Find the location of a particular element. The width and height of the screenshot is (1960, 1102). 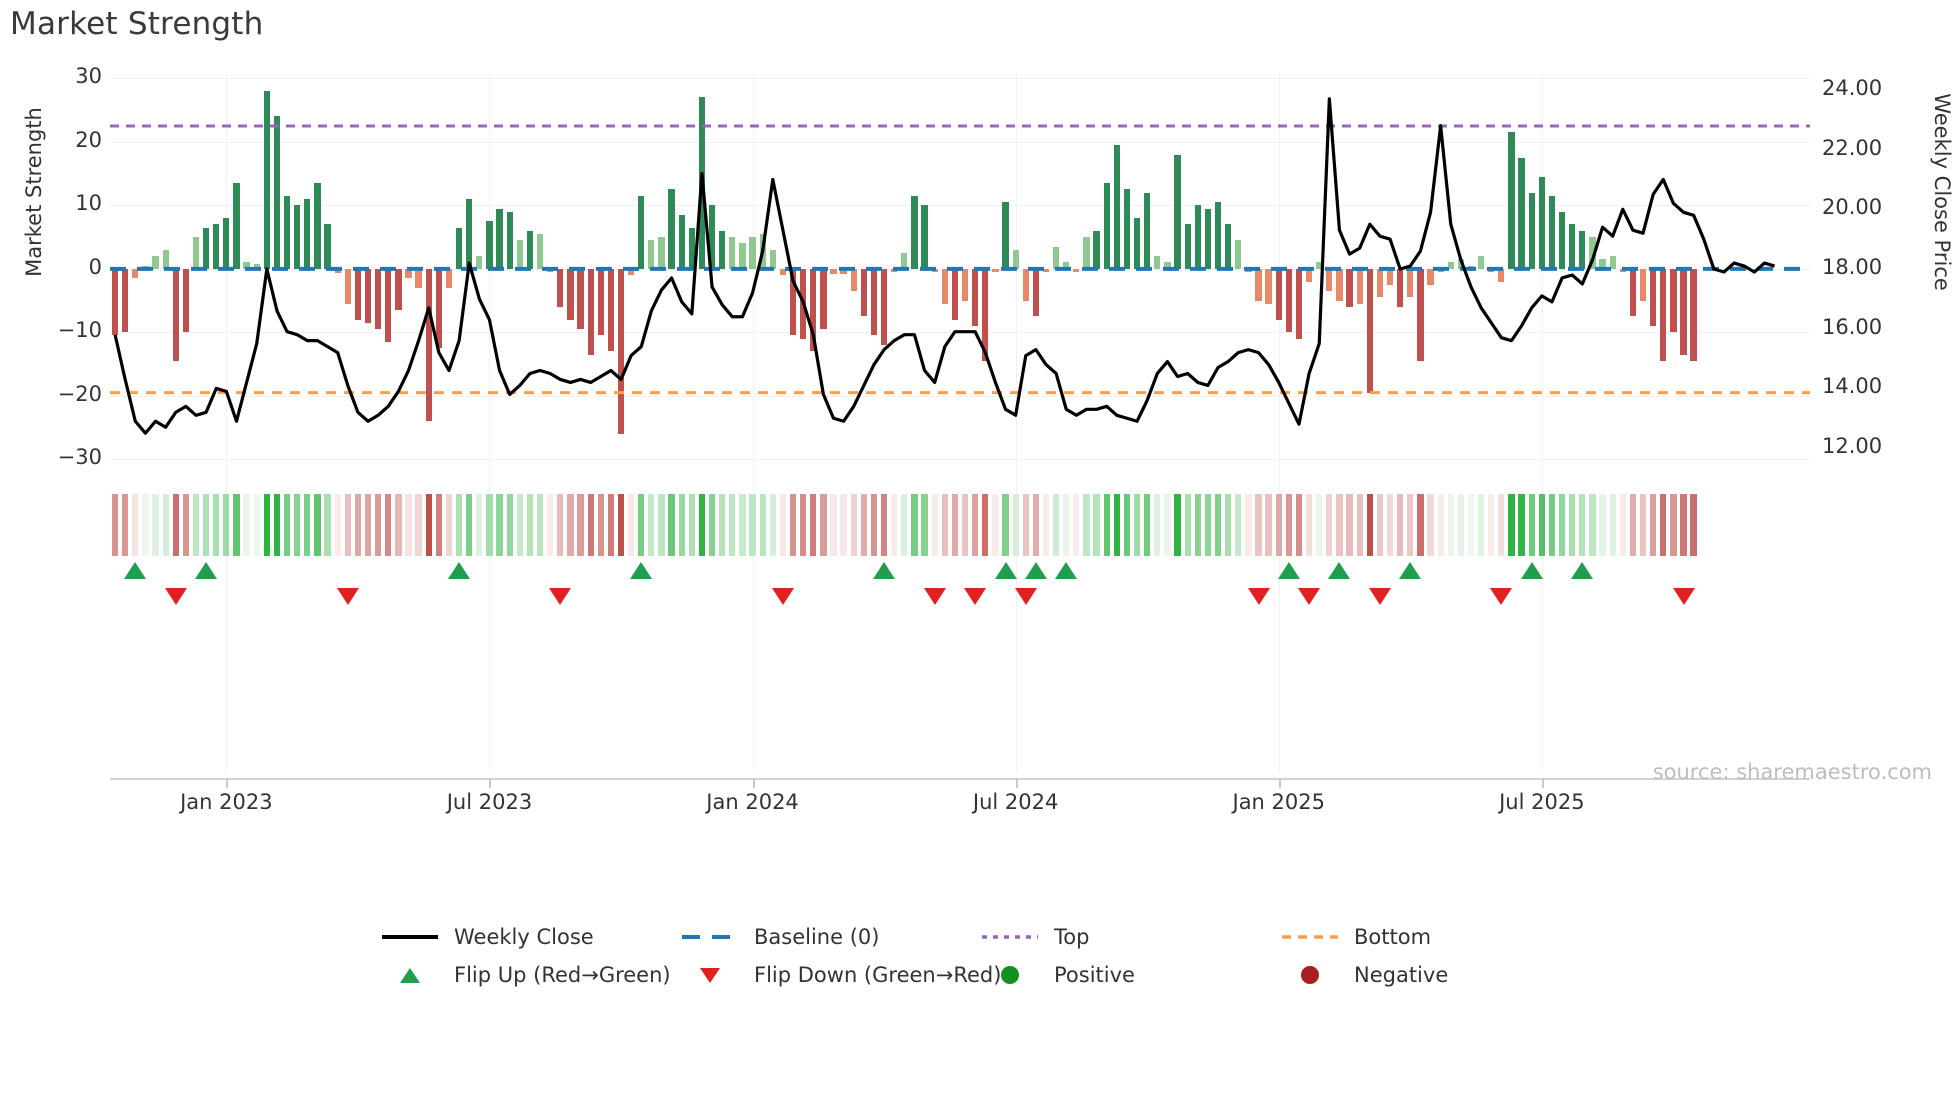

legend-item-label: Bottom is located at coordinates (1393, 937).